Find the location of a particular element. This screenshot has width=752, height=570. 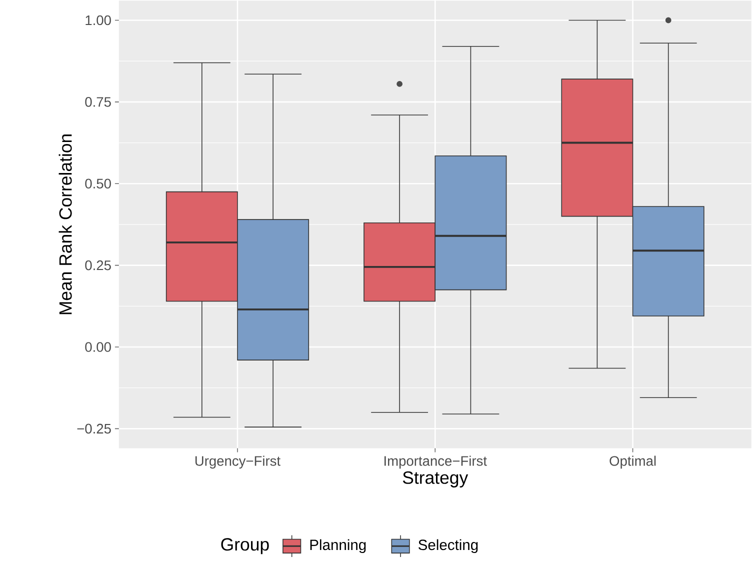

y-tick-label: −0.25 is located at coordinates (94, 429).